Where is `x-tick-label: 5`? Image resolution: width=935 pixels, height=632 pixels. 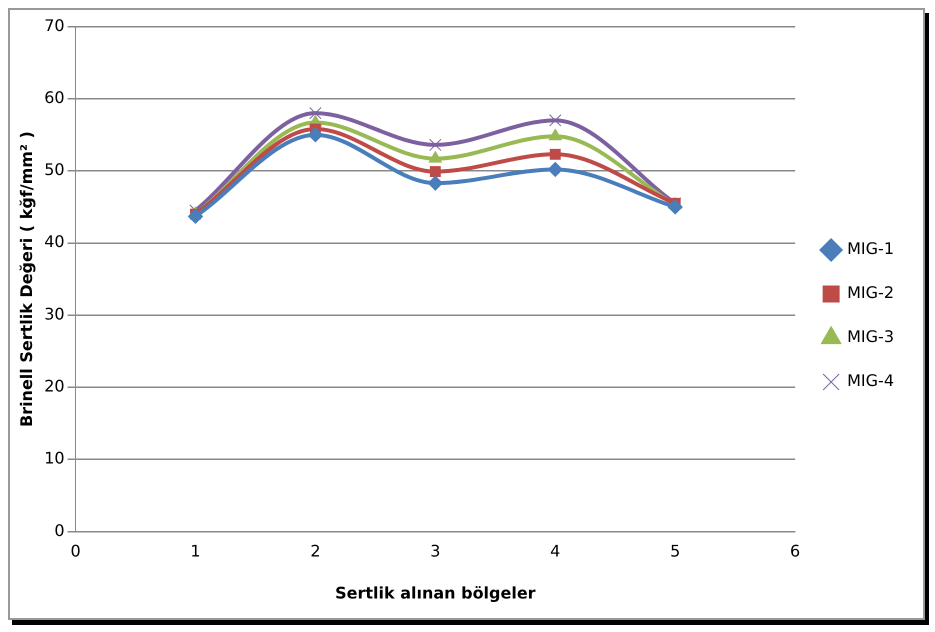
x-tick-label: 5 is located at coordinates (675, 550).